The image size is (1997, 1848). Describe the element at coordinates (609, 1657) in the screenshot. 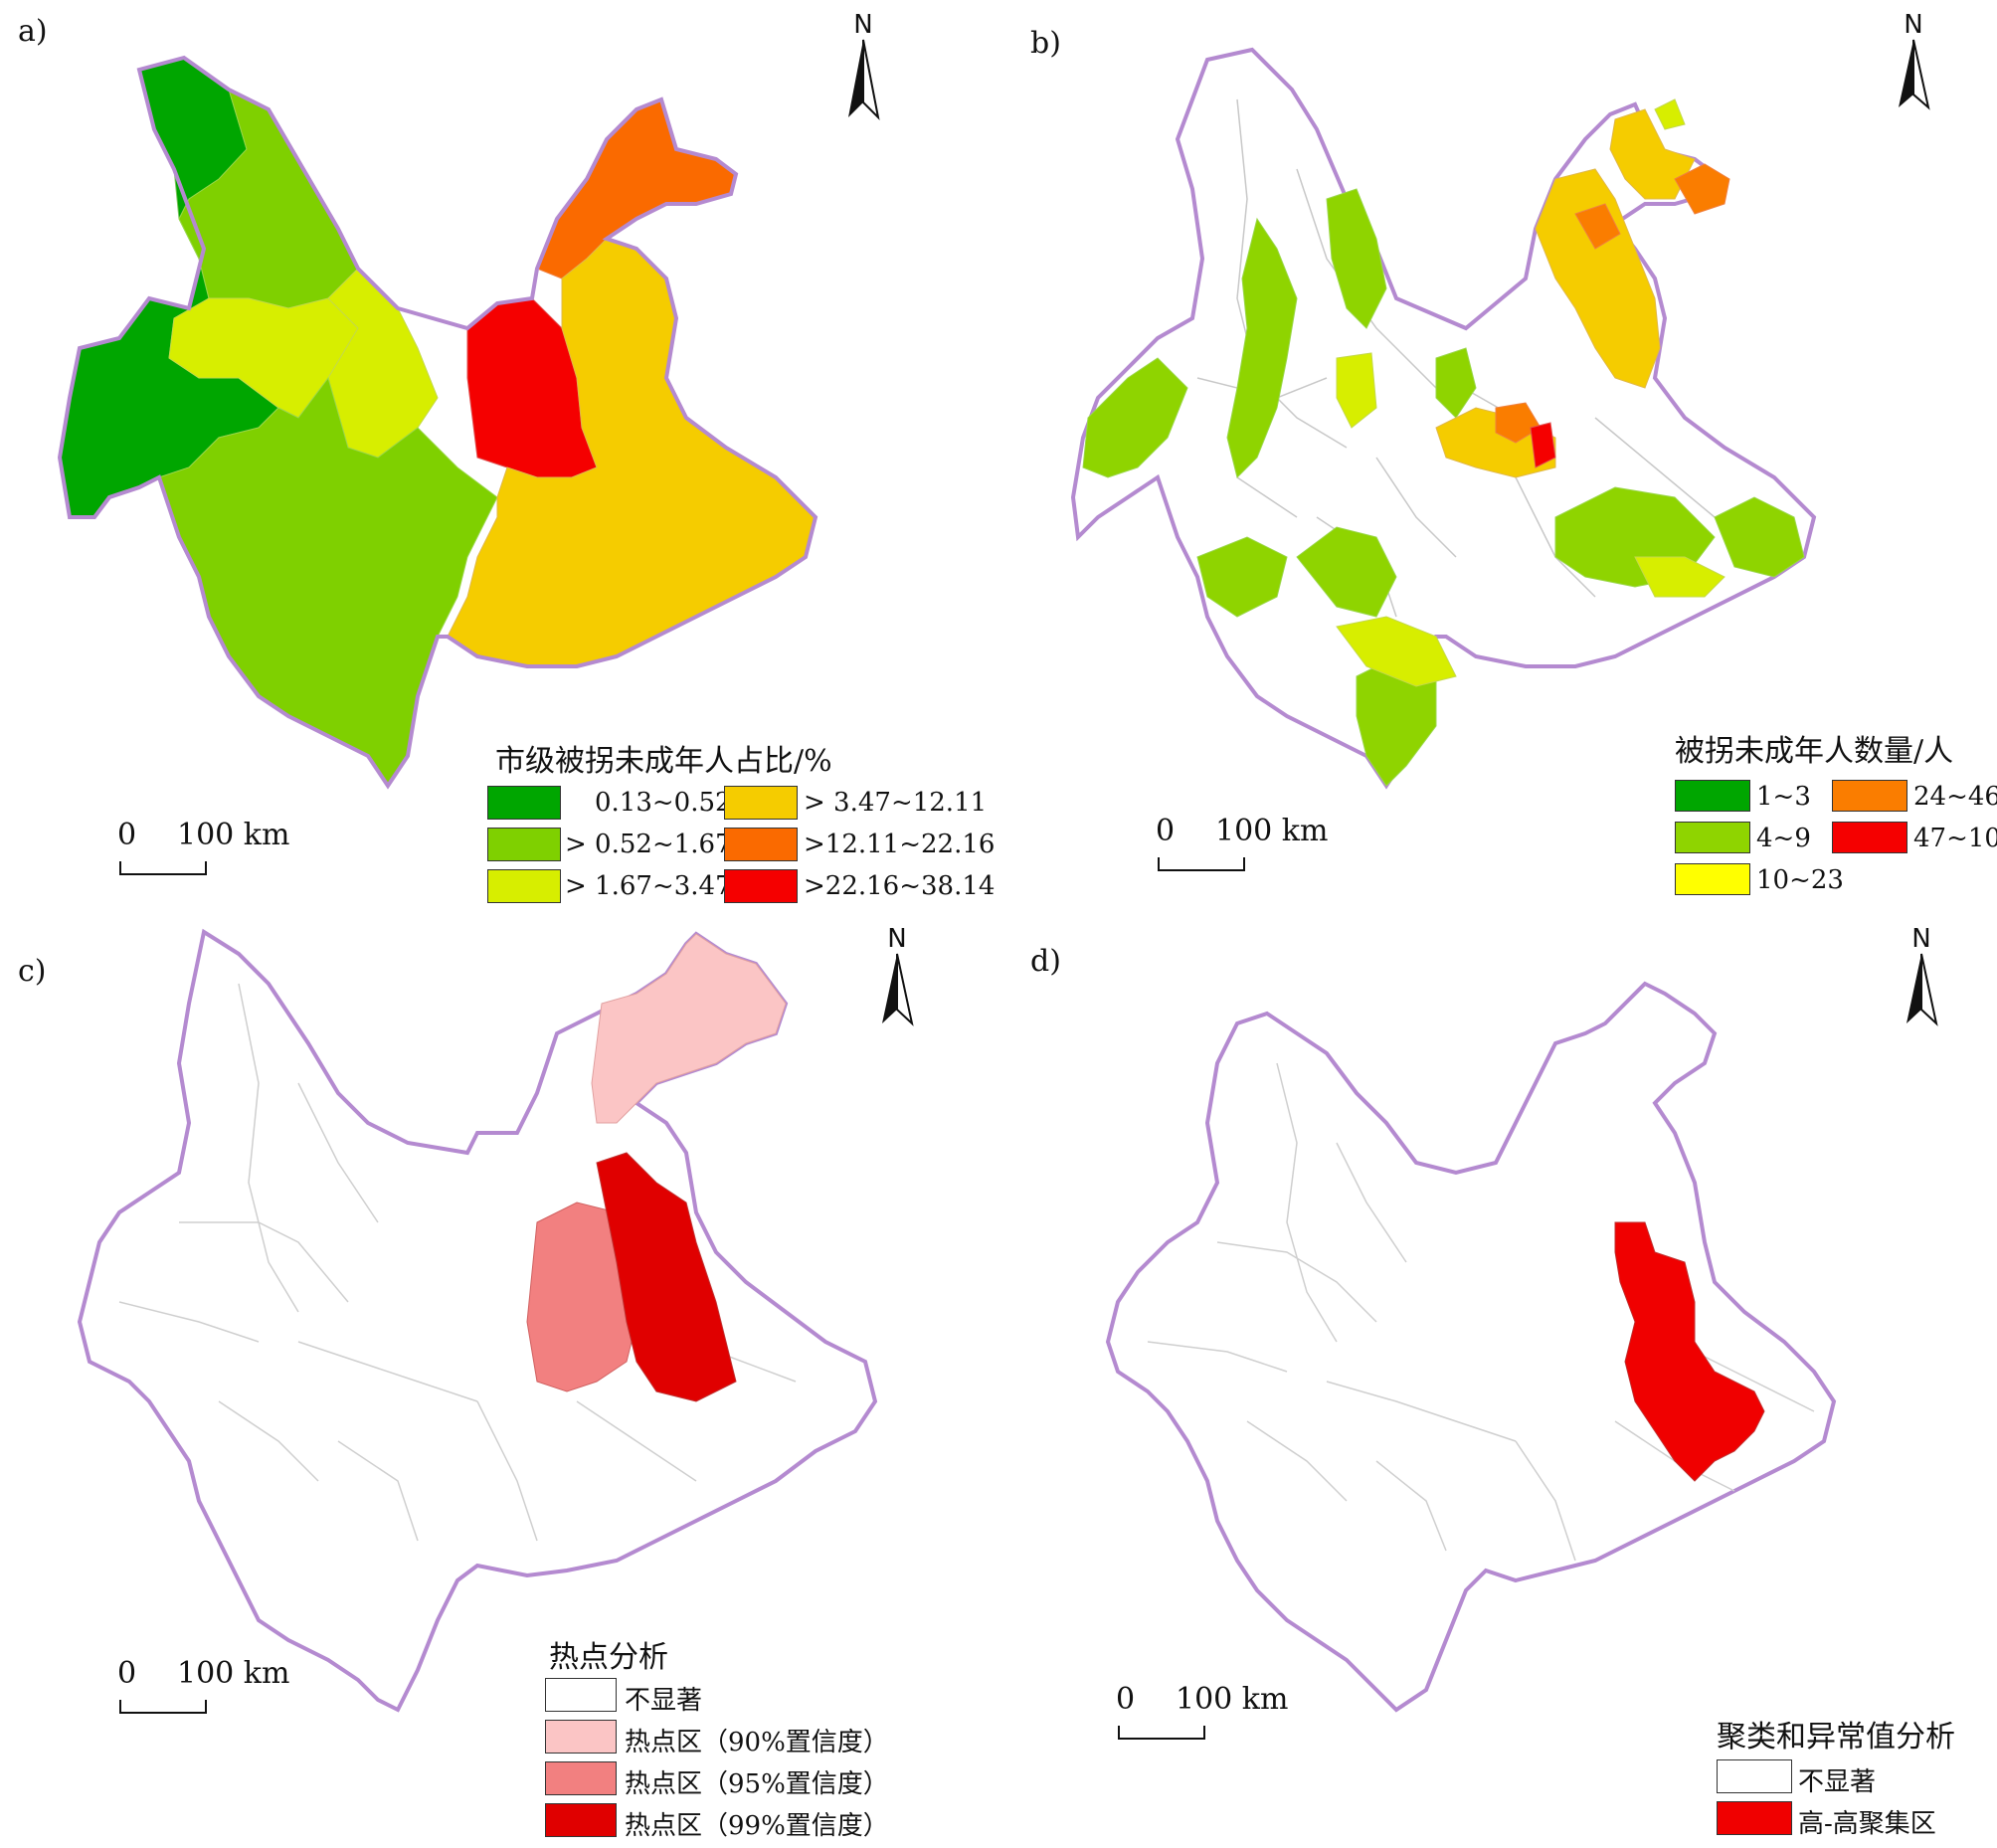

I see `legend-title: 热点分析` at that location.